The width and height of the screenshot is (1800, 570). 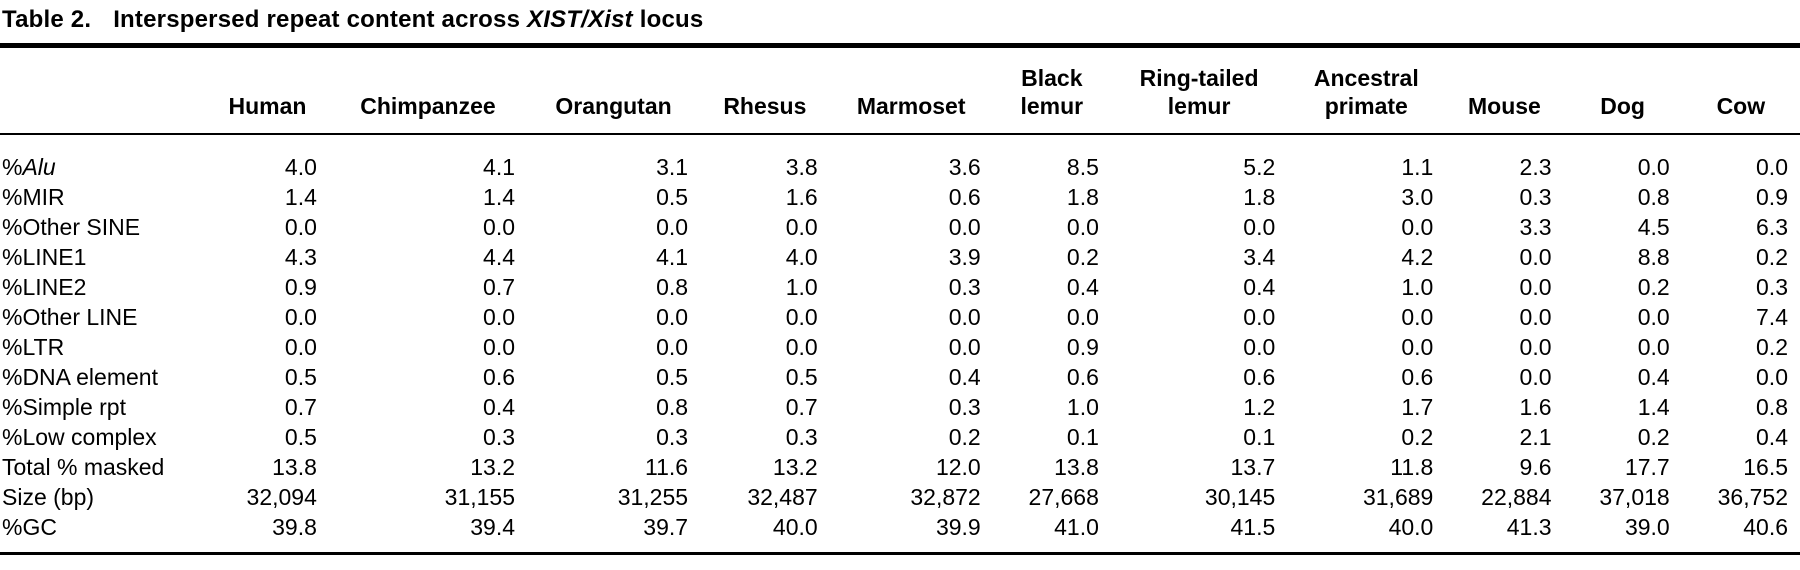 I want to click on cell-value: 1.0, so click(x=1082, y=407).